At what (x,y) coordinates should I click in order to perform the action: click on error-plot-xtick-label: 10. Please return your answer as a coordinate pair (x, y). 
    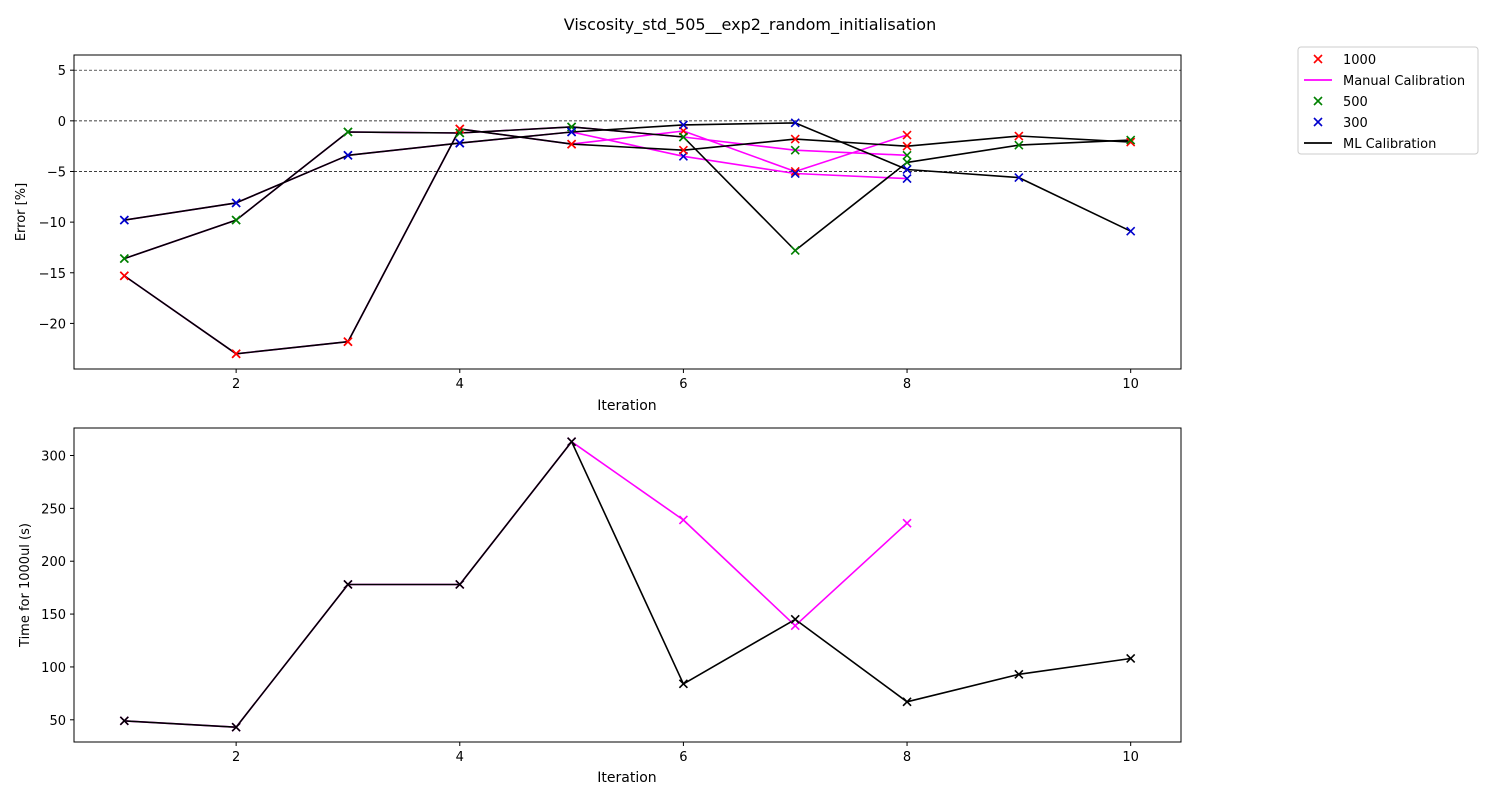
    Looking at the image, I should click on (1130, 384).